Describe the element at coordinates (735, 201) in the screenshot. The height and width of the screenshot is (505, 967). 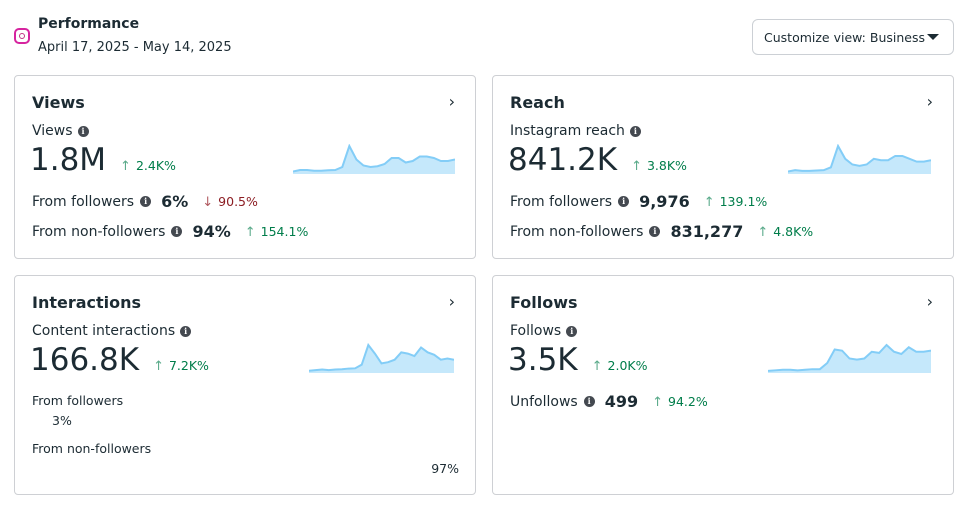
I see `change-badge: ↑ 139.1%` at that location.